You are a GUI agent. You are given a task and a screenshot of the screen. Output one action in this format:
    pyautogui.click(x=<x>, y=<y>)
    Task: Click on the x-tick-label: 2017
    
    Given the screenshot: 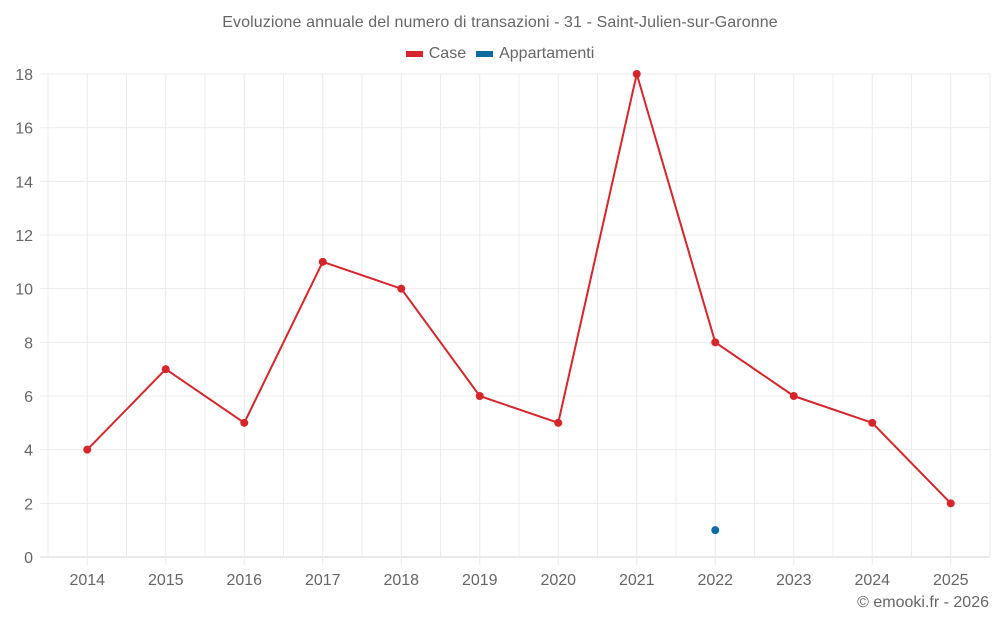 What is the action you would take?
    pyautogui.click(x=323, y=580)
    